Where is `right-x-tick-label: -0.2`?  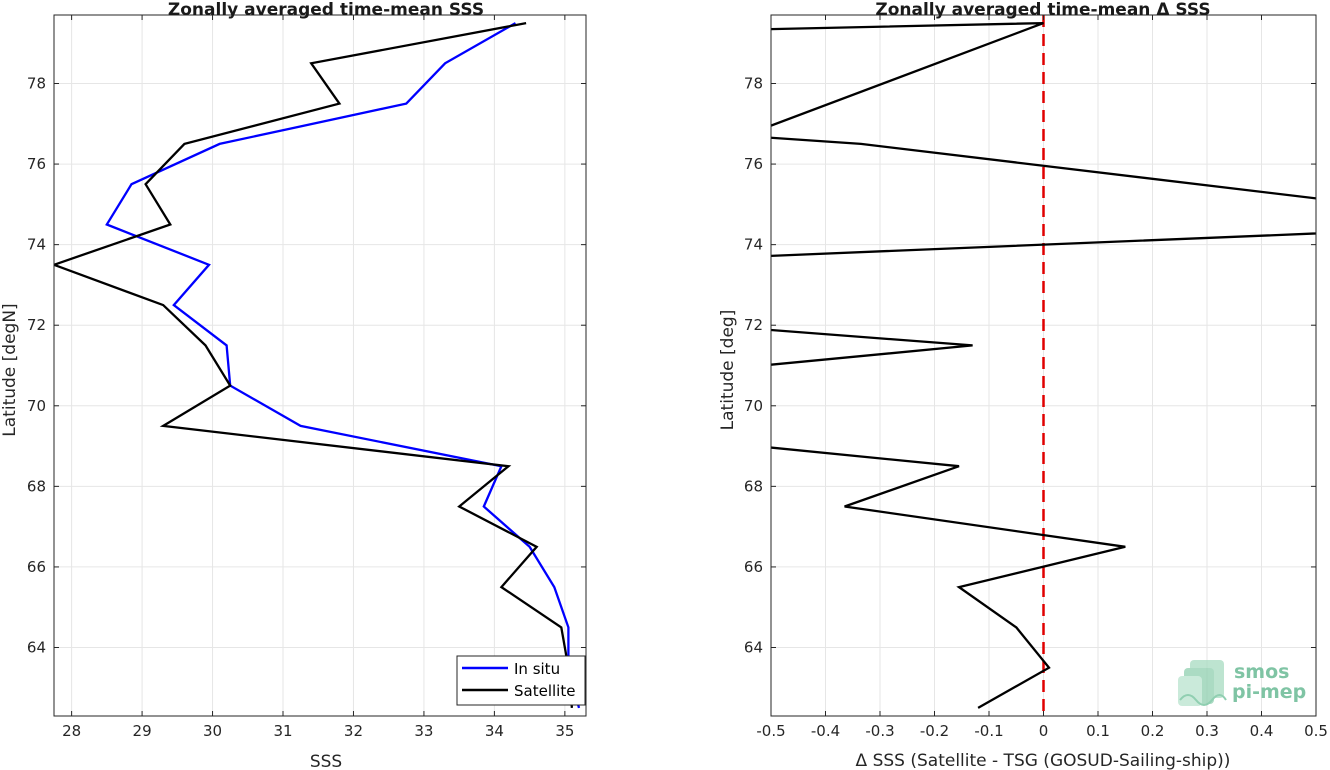 right-x-tick-label: -0.2 is located at coordinates (934, 731).